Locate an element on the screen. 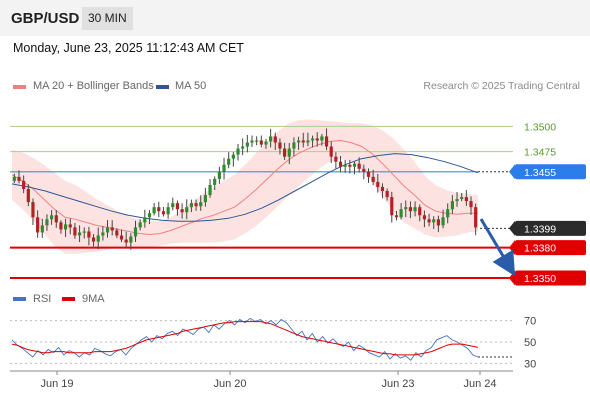  credit-text: Research © 2025 Trading Central is located at coordinates (501, 86).